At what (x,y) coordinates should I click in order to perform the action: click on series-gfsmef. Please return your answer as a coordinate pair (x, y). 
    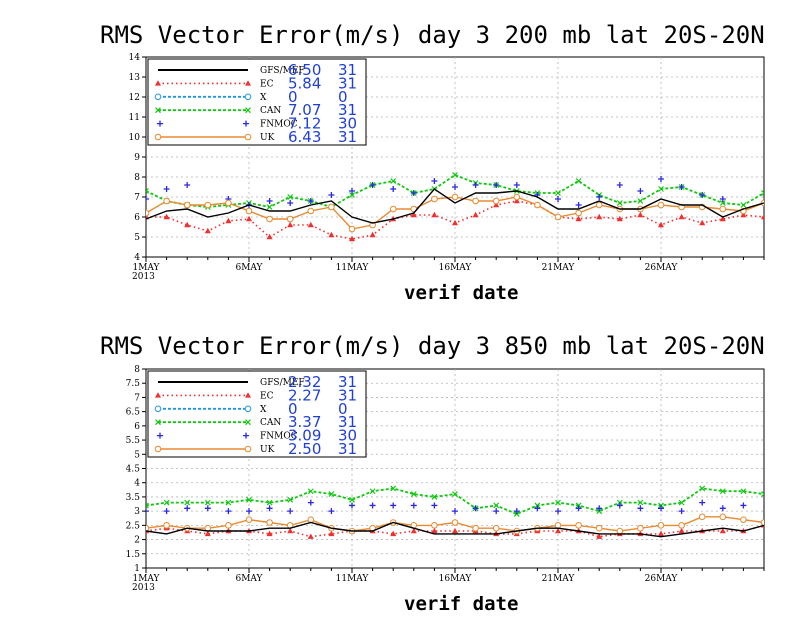
    Looking at the image, I should click on (455, 206).